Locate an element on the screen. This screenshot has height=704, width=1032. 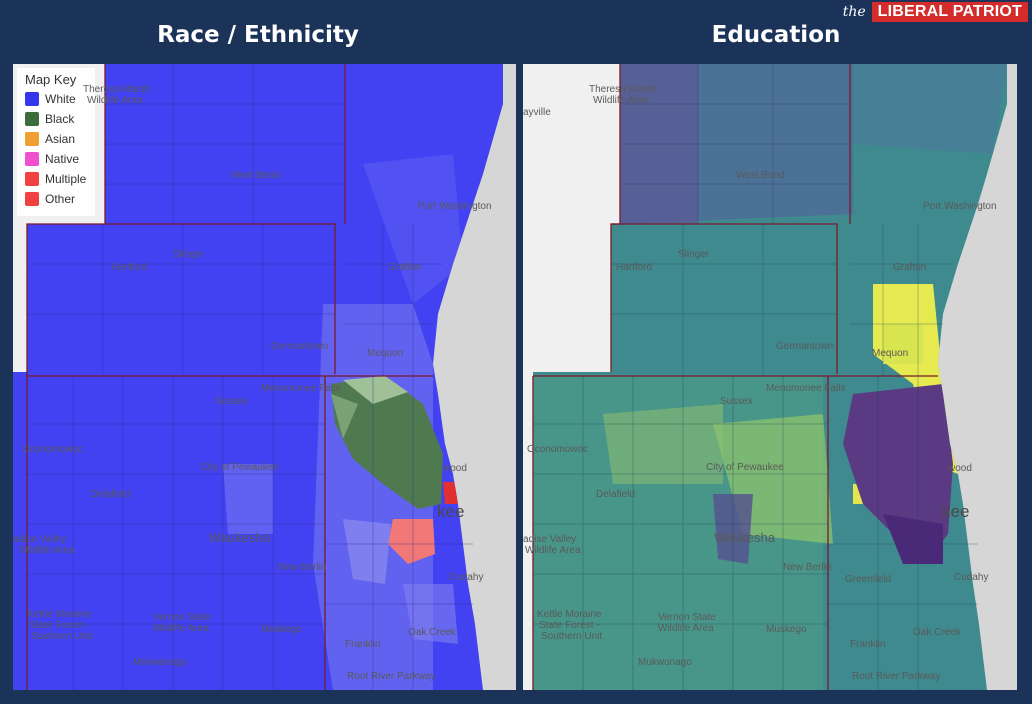
map-key-item: Multiple is located at coordinates (56, 179).